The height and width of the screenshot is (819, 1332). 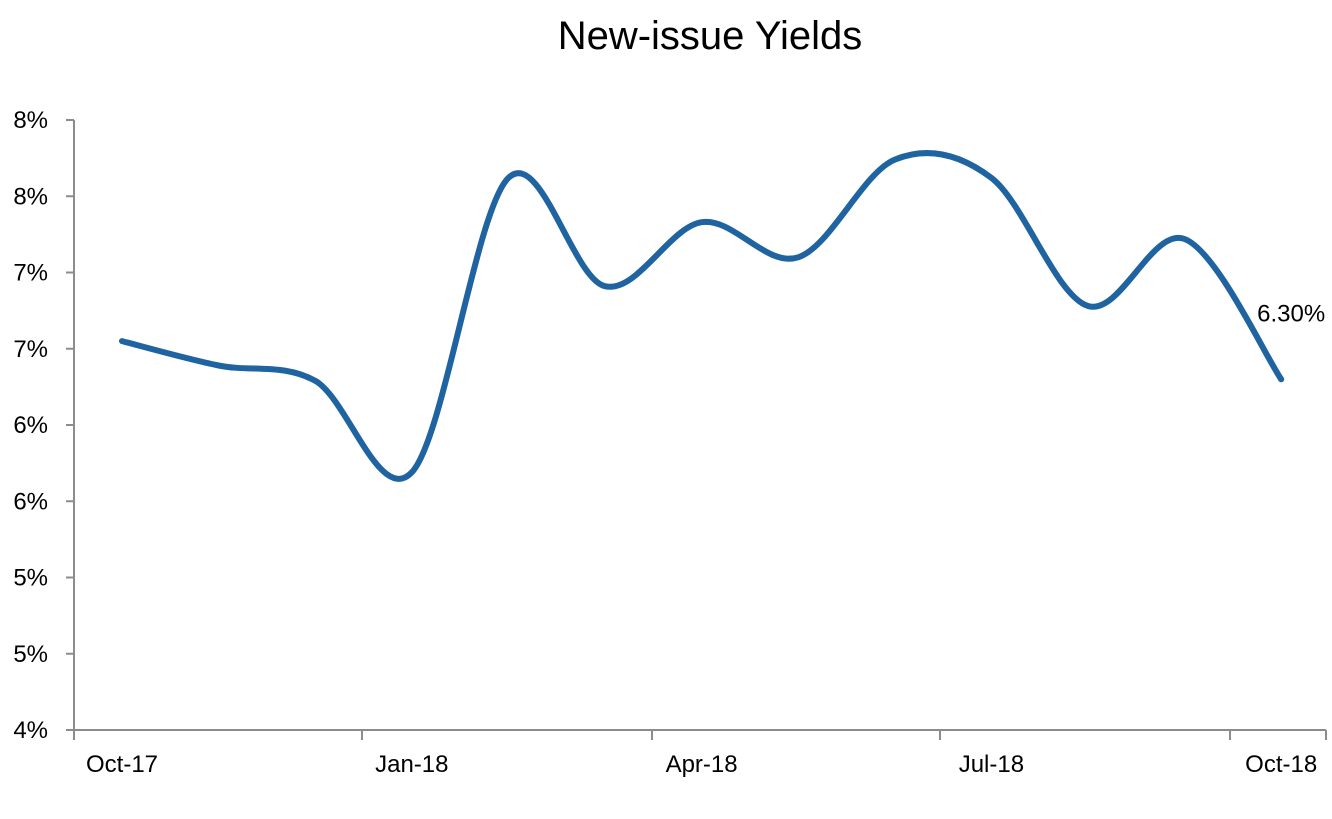 What do you see at coordinates (702, 764) in the screenshot?
I see `x-tick-label: Apr-18` at bounding box center [702, 764].